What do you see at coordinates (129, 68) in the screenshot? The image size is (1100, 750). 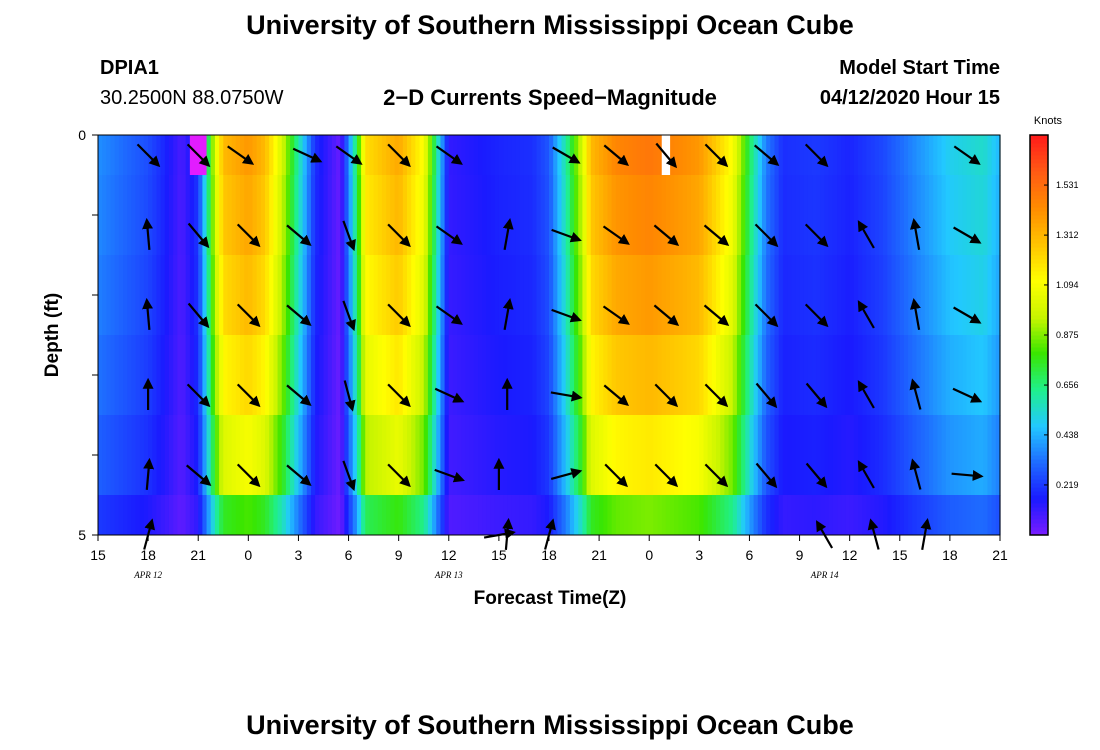 I see `station-id: DPIA1` at bounding box center [129, 68].